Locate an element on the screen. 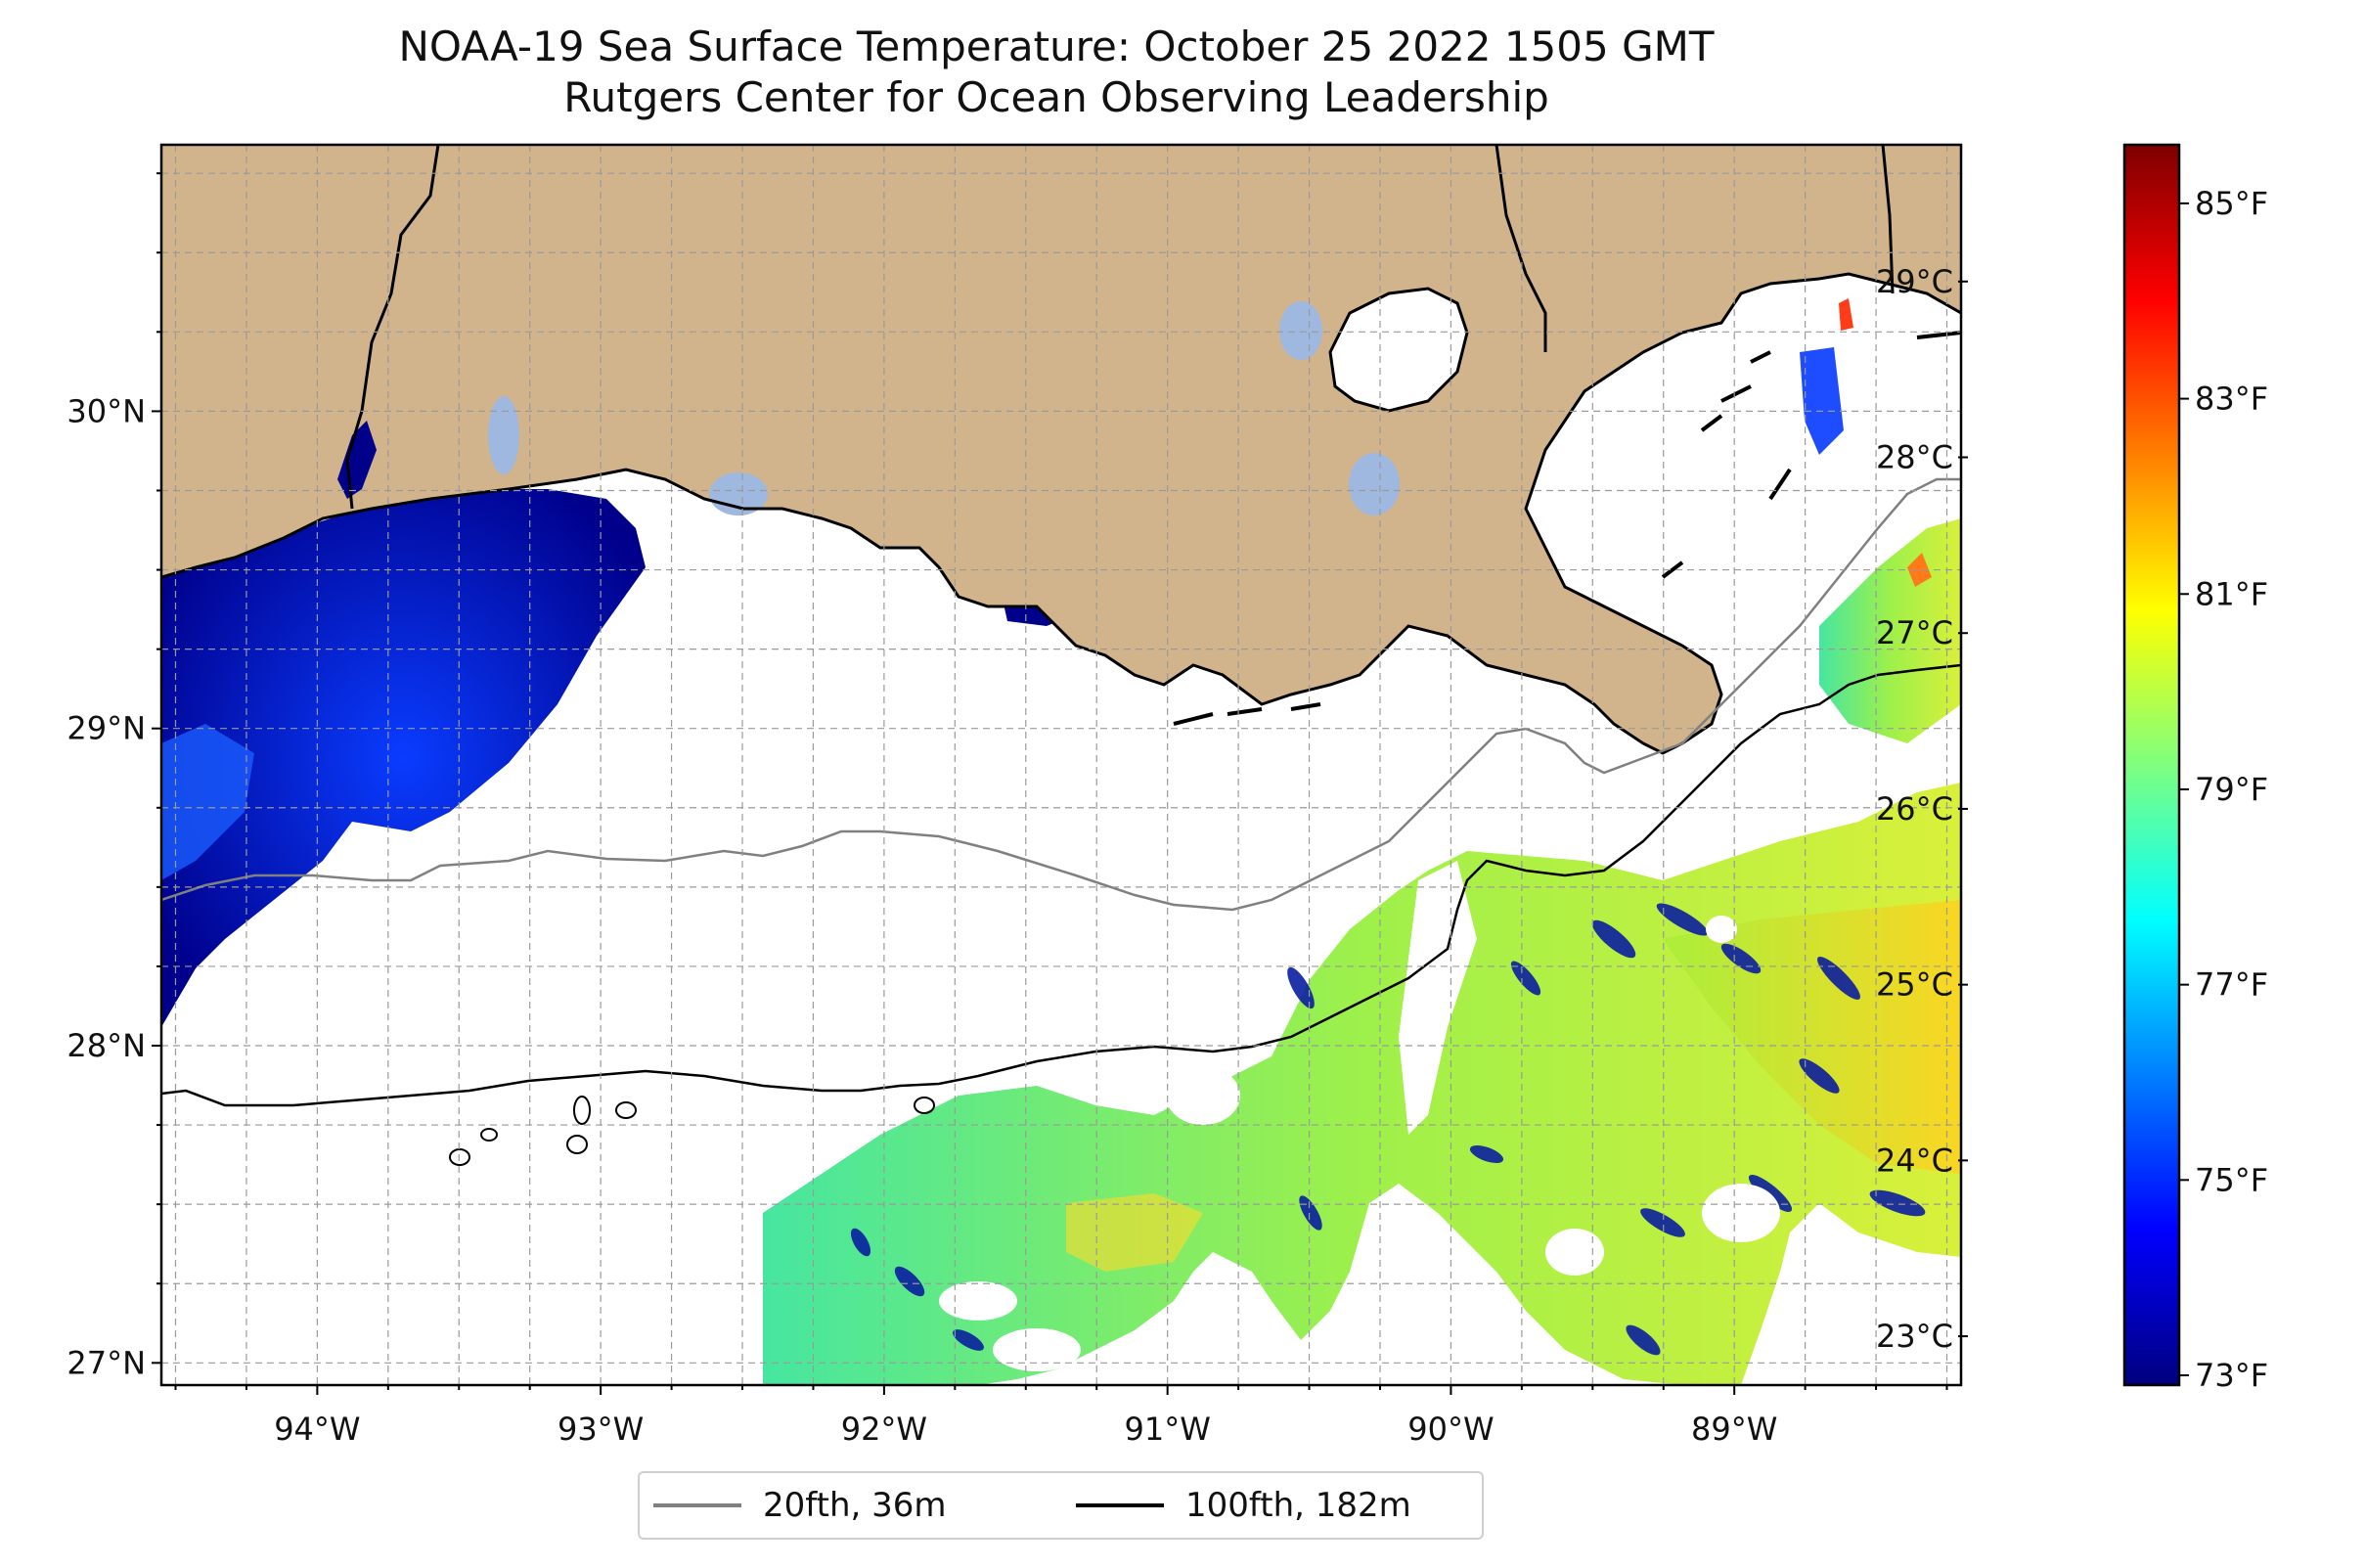  lon-tick-labels: 94°W 93°W 92°W 91°W 90°W 89°W is located at coordinates (1025, 1429).